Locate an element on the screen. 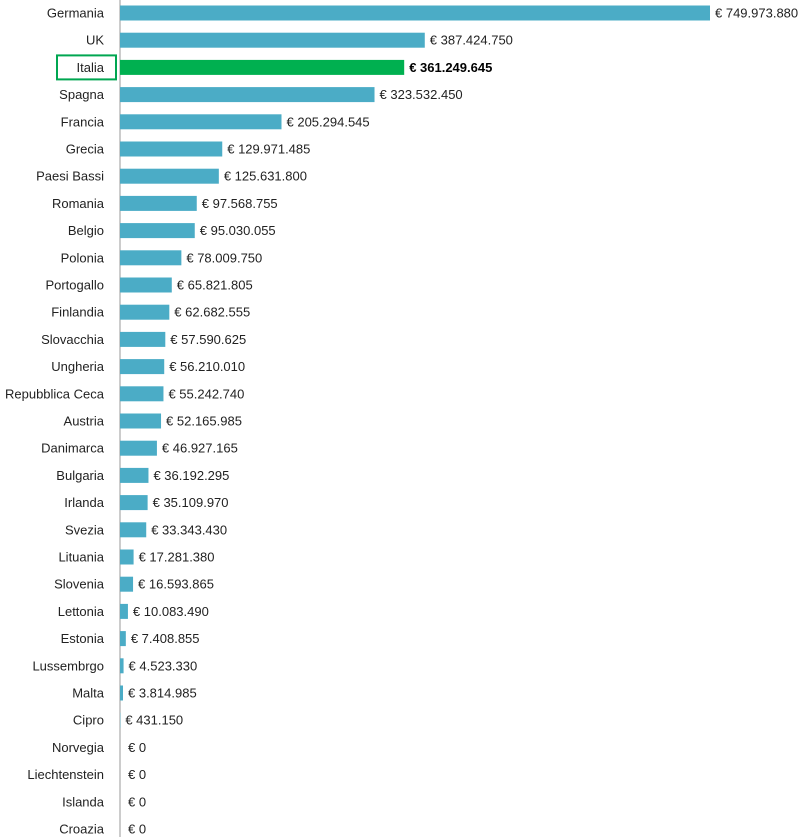 This screenshot has height=837, width=803. value-label: € 361.249.645 is located at coordinates (450, 67).